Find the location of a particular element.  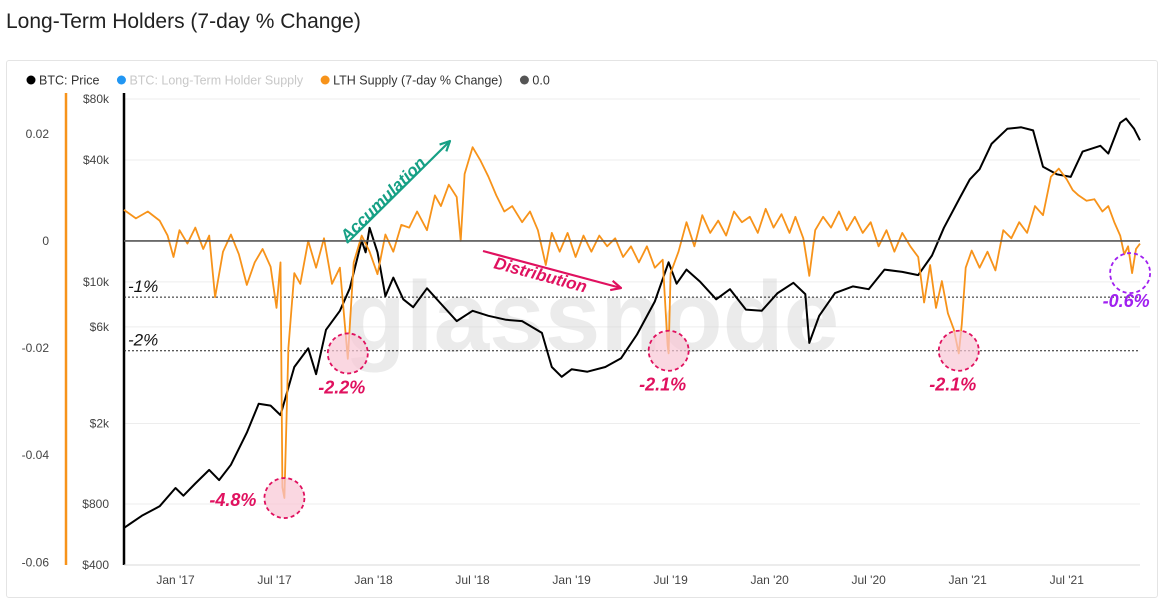

annotation-label-5: -2.1% is located at coordinates (952, 385).